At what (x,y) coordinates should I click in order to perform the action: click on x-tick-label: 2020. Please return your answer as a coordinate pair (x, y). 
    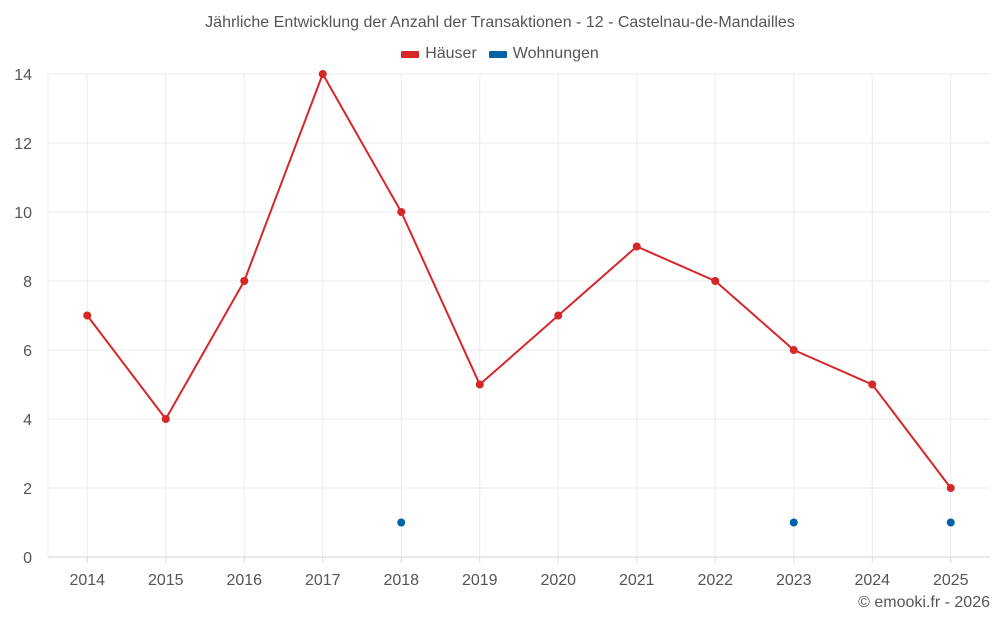
    Looking at the image, I should click on (558, 580).